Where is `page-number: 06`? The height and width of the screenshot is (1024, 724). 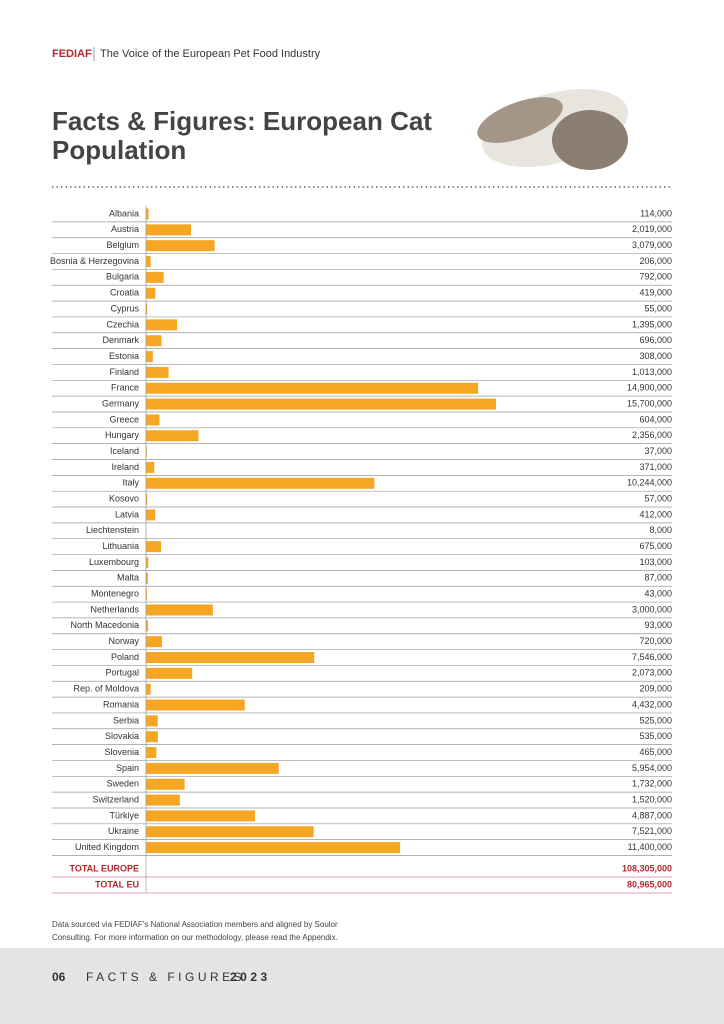
page-number: 06 is located at coordinates (59, 977).